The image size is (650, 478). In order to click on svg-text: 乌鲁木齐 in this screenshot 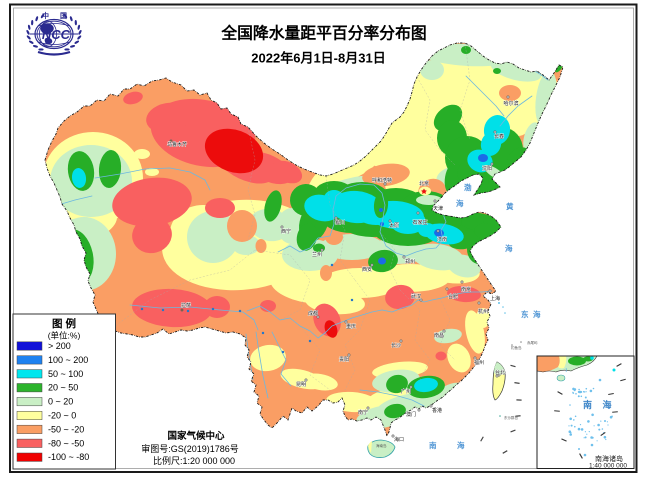, I will do `click(177, 144)`.